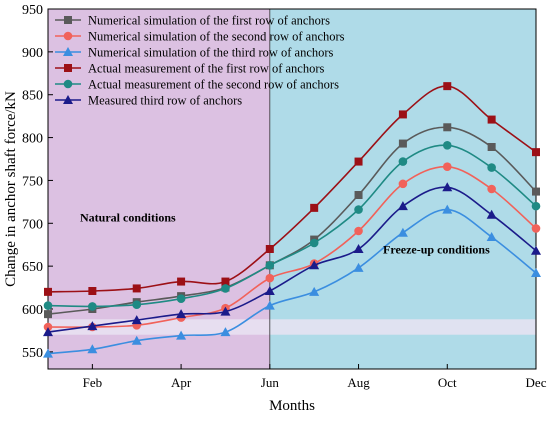 The height and width of the screenshot is (421, 550). Describe the element at coordinates (165, 101) in the screenshot. I see `legend-label: Measured third row of anchors` at that location.